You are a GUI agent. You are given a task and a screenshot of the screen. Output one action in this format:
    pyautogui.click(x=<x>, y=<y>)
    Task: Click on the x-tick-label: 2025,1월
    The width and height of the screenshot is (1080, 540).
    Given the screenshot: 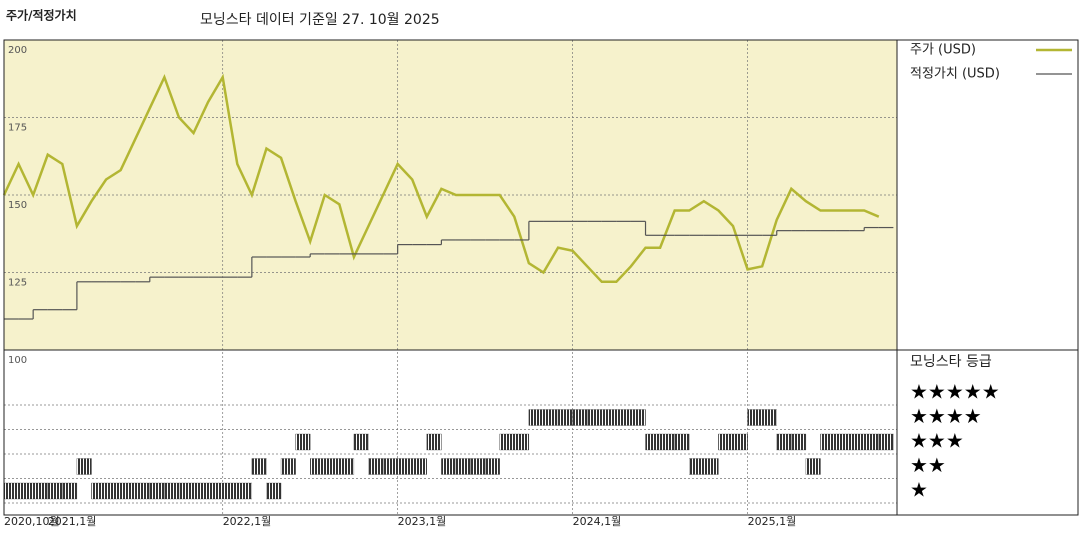 What is the action you would take?
    pyautogui.click(x=772, y=521)
    